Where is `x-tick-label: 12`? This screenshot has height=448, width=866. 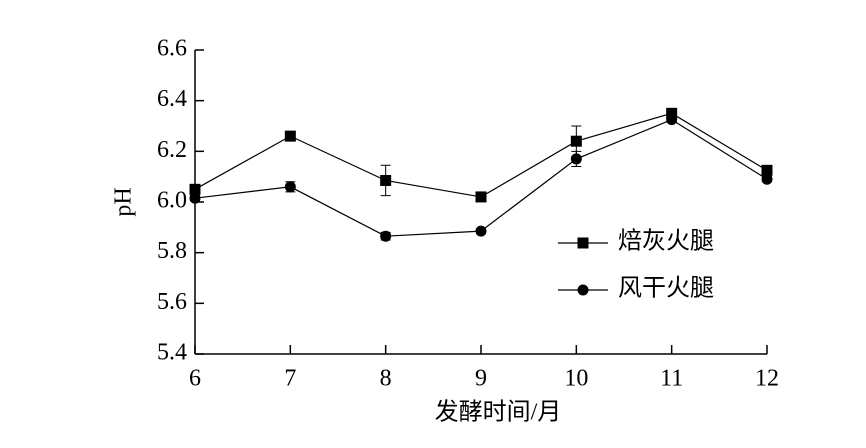 x-tick-label: 12 is located at coordinates (767, 379).